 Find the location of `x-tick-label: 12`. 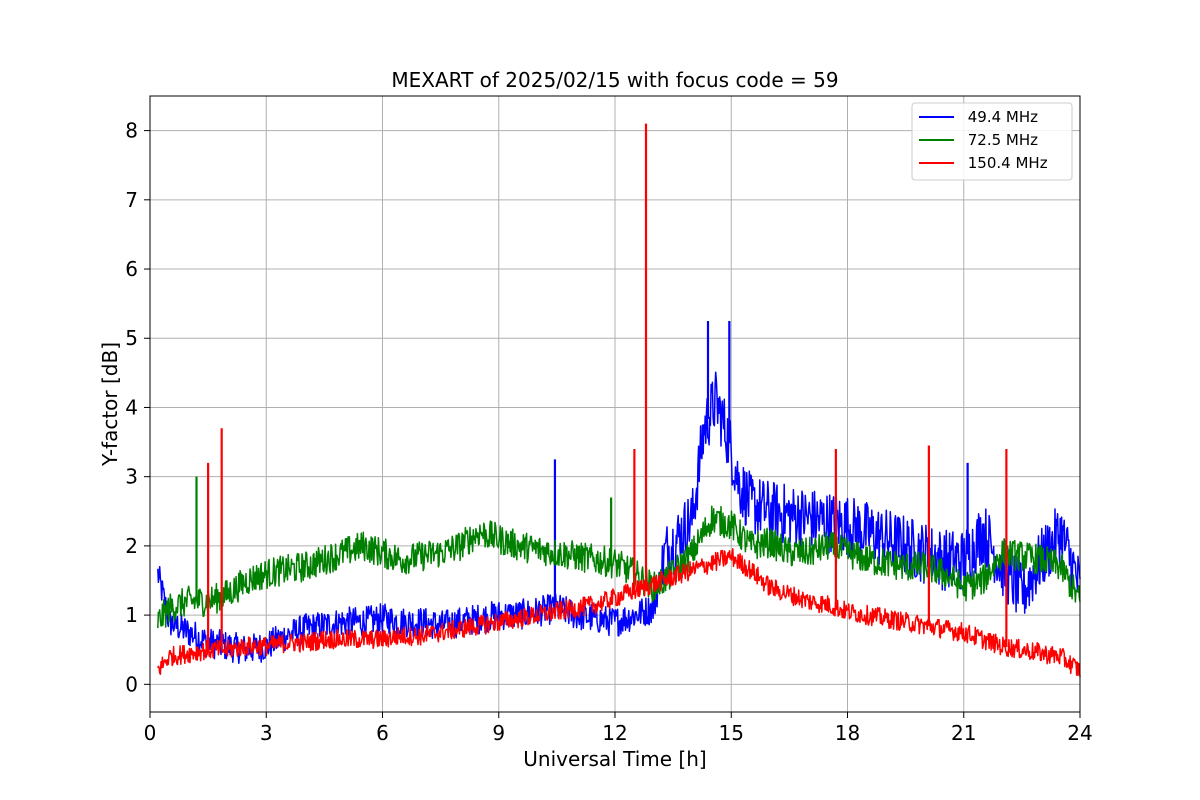

x-tick-label: 12 is located at coordinates (614, 733).